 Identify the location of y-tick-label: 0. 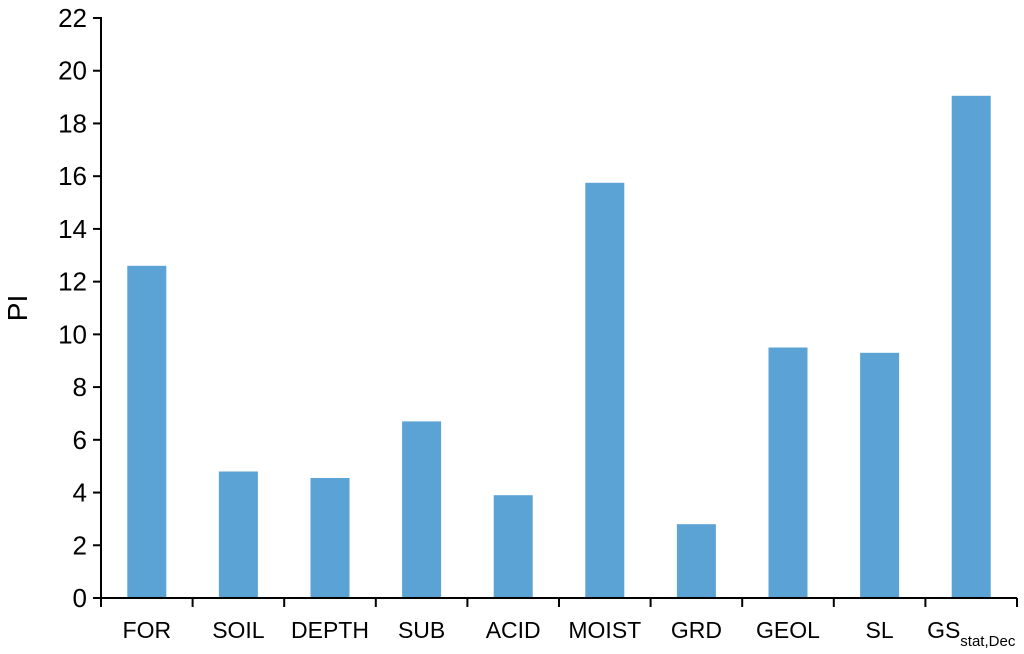
(80, 598).